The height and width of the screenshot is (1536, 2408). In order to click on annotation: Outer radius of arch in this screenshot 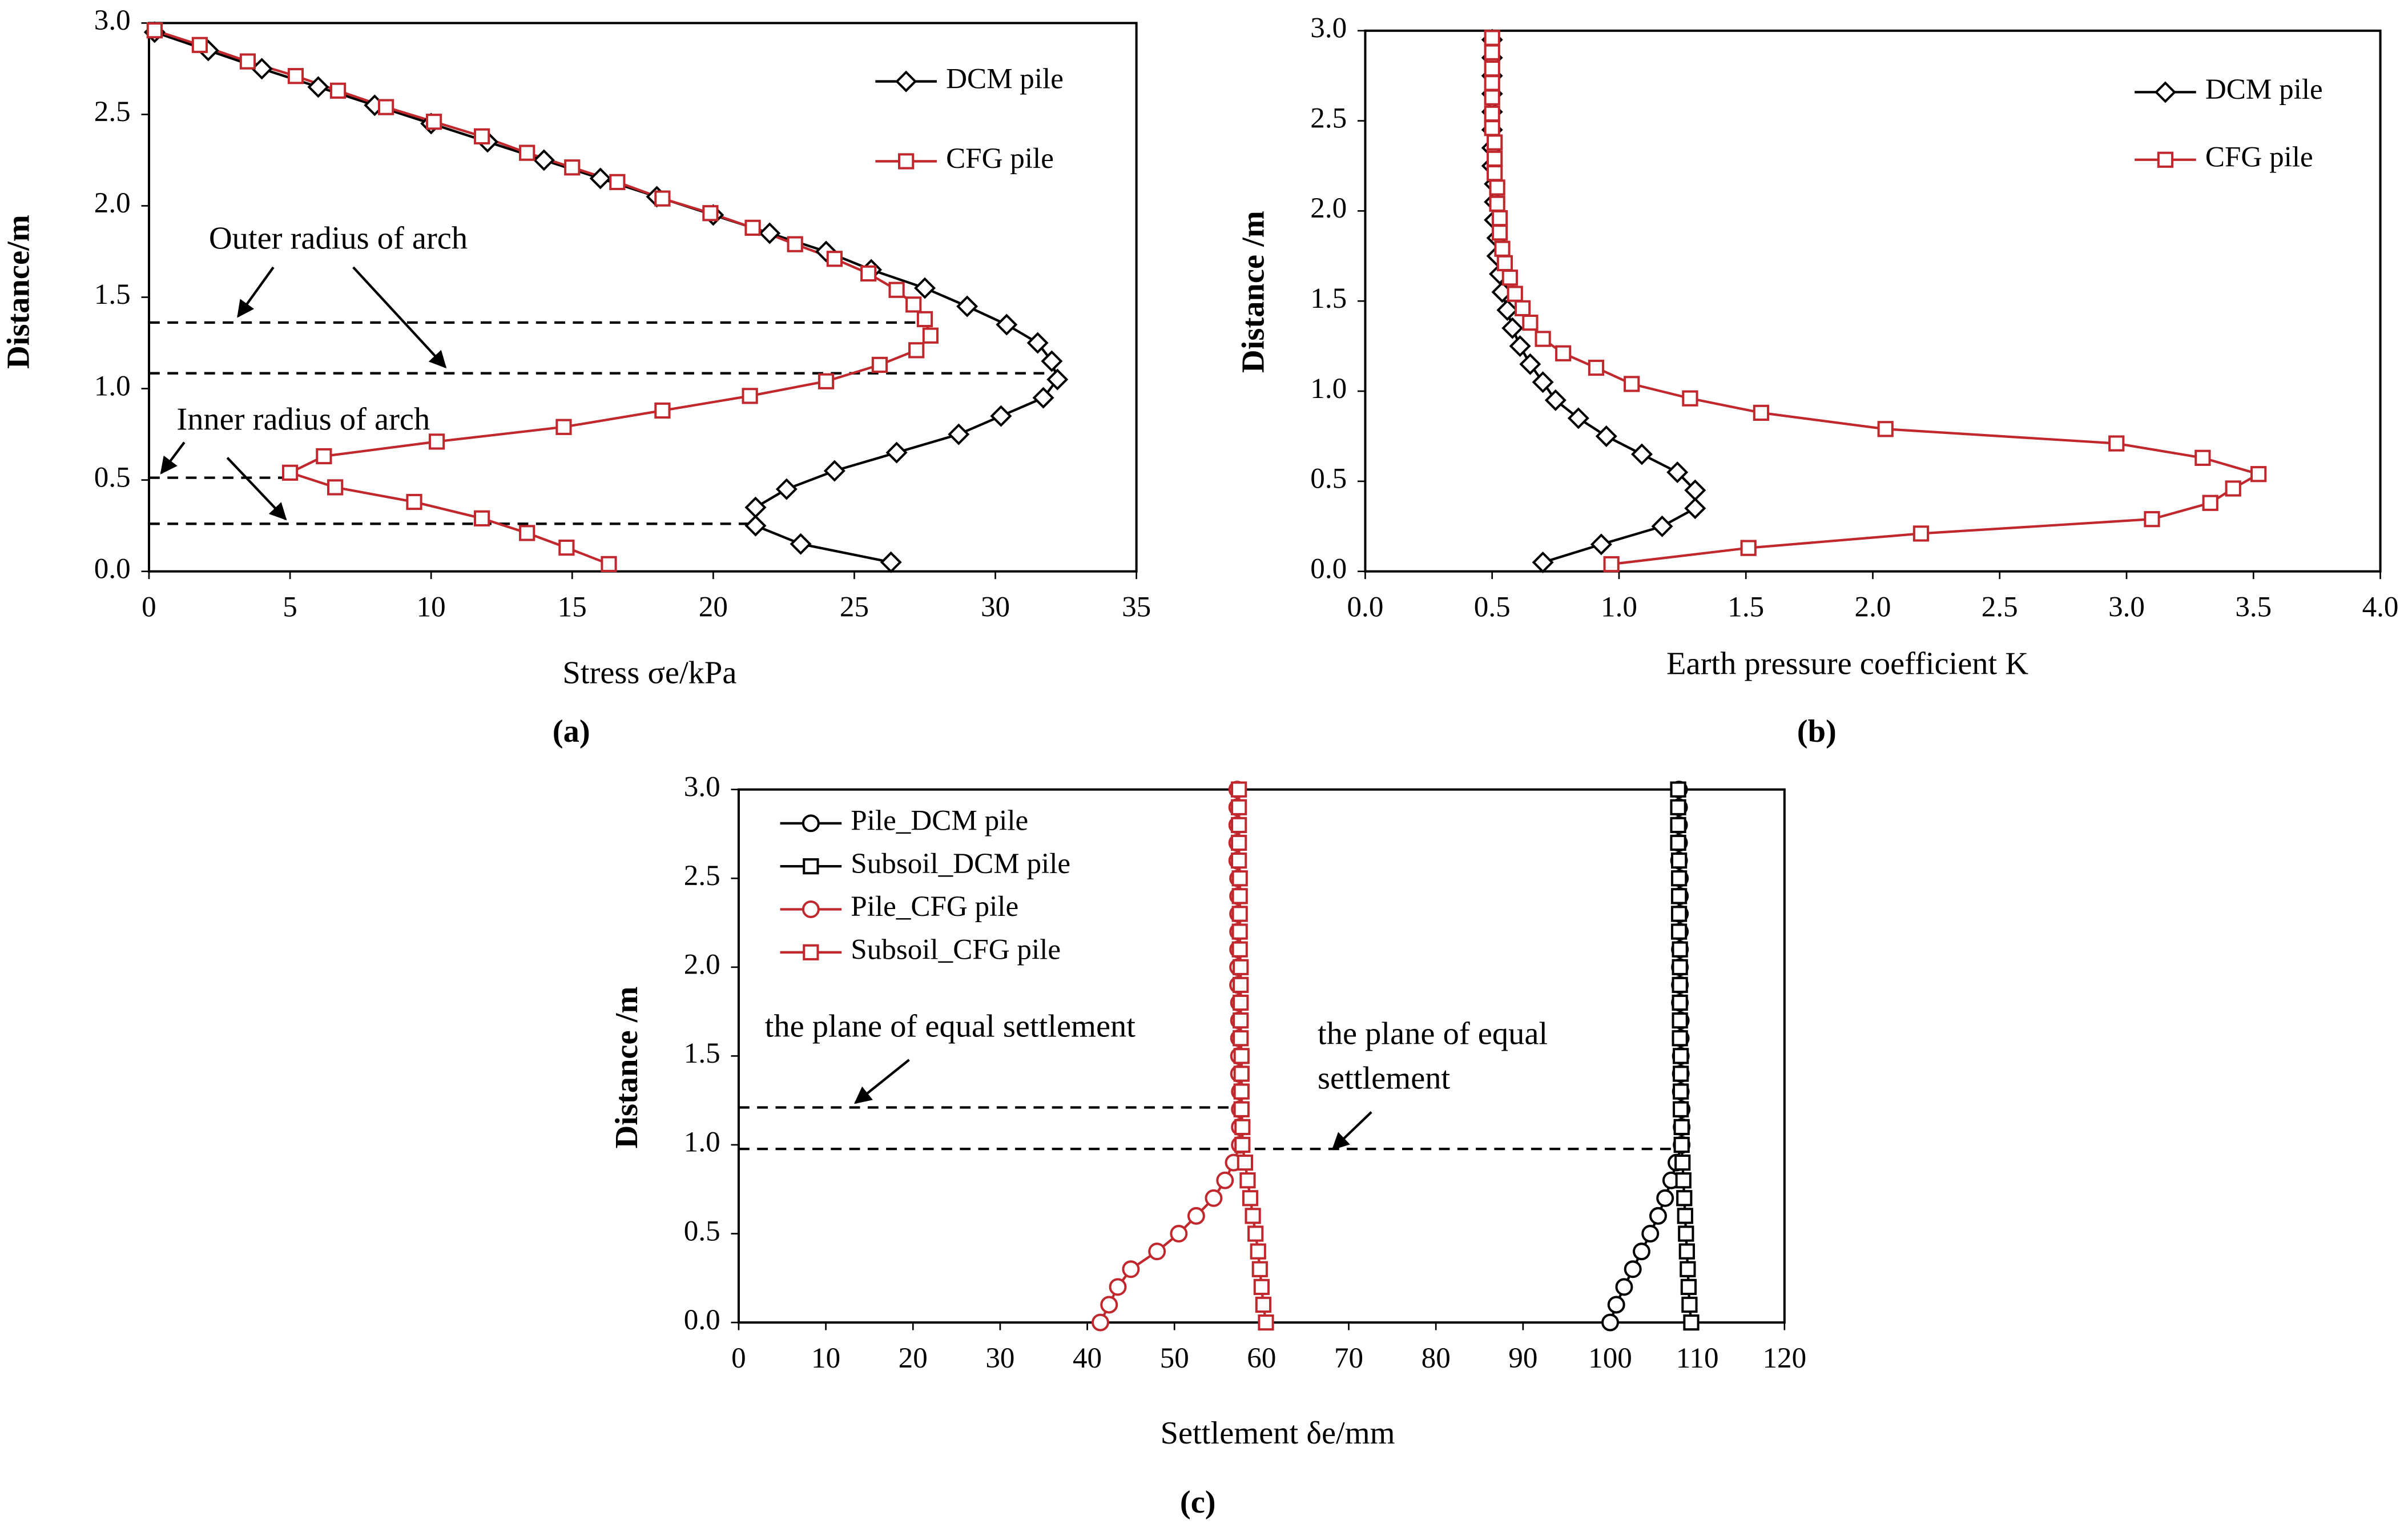, I will do `click(338, 238)`.